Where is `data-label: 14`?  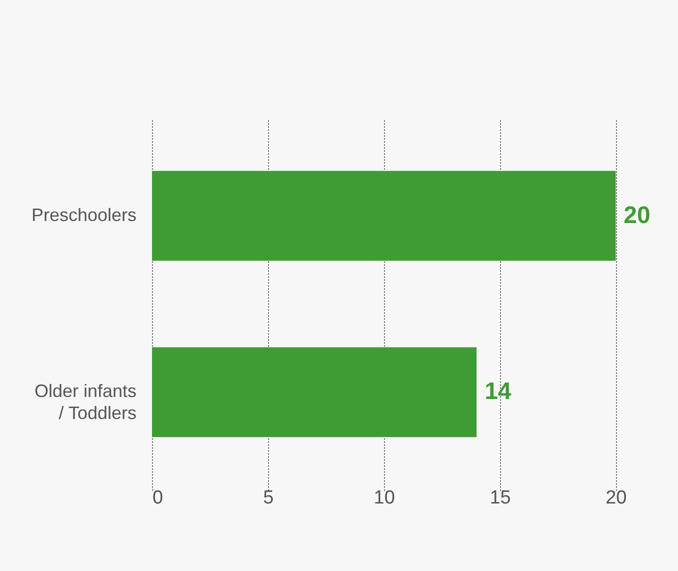
data-label: 14 is located at coordinates (498, 392).